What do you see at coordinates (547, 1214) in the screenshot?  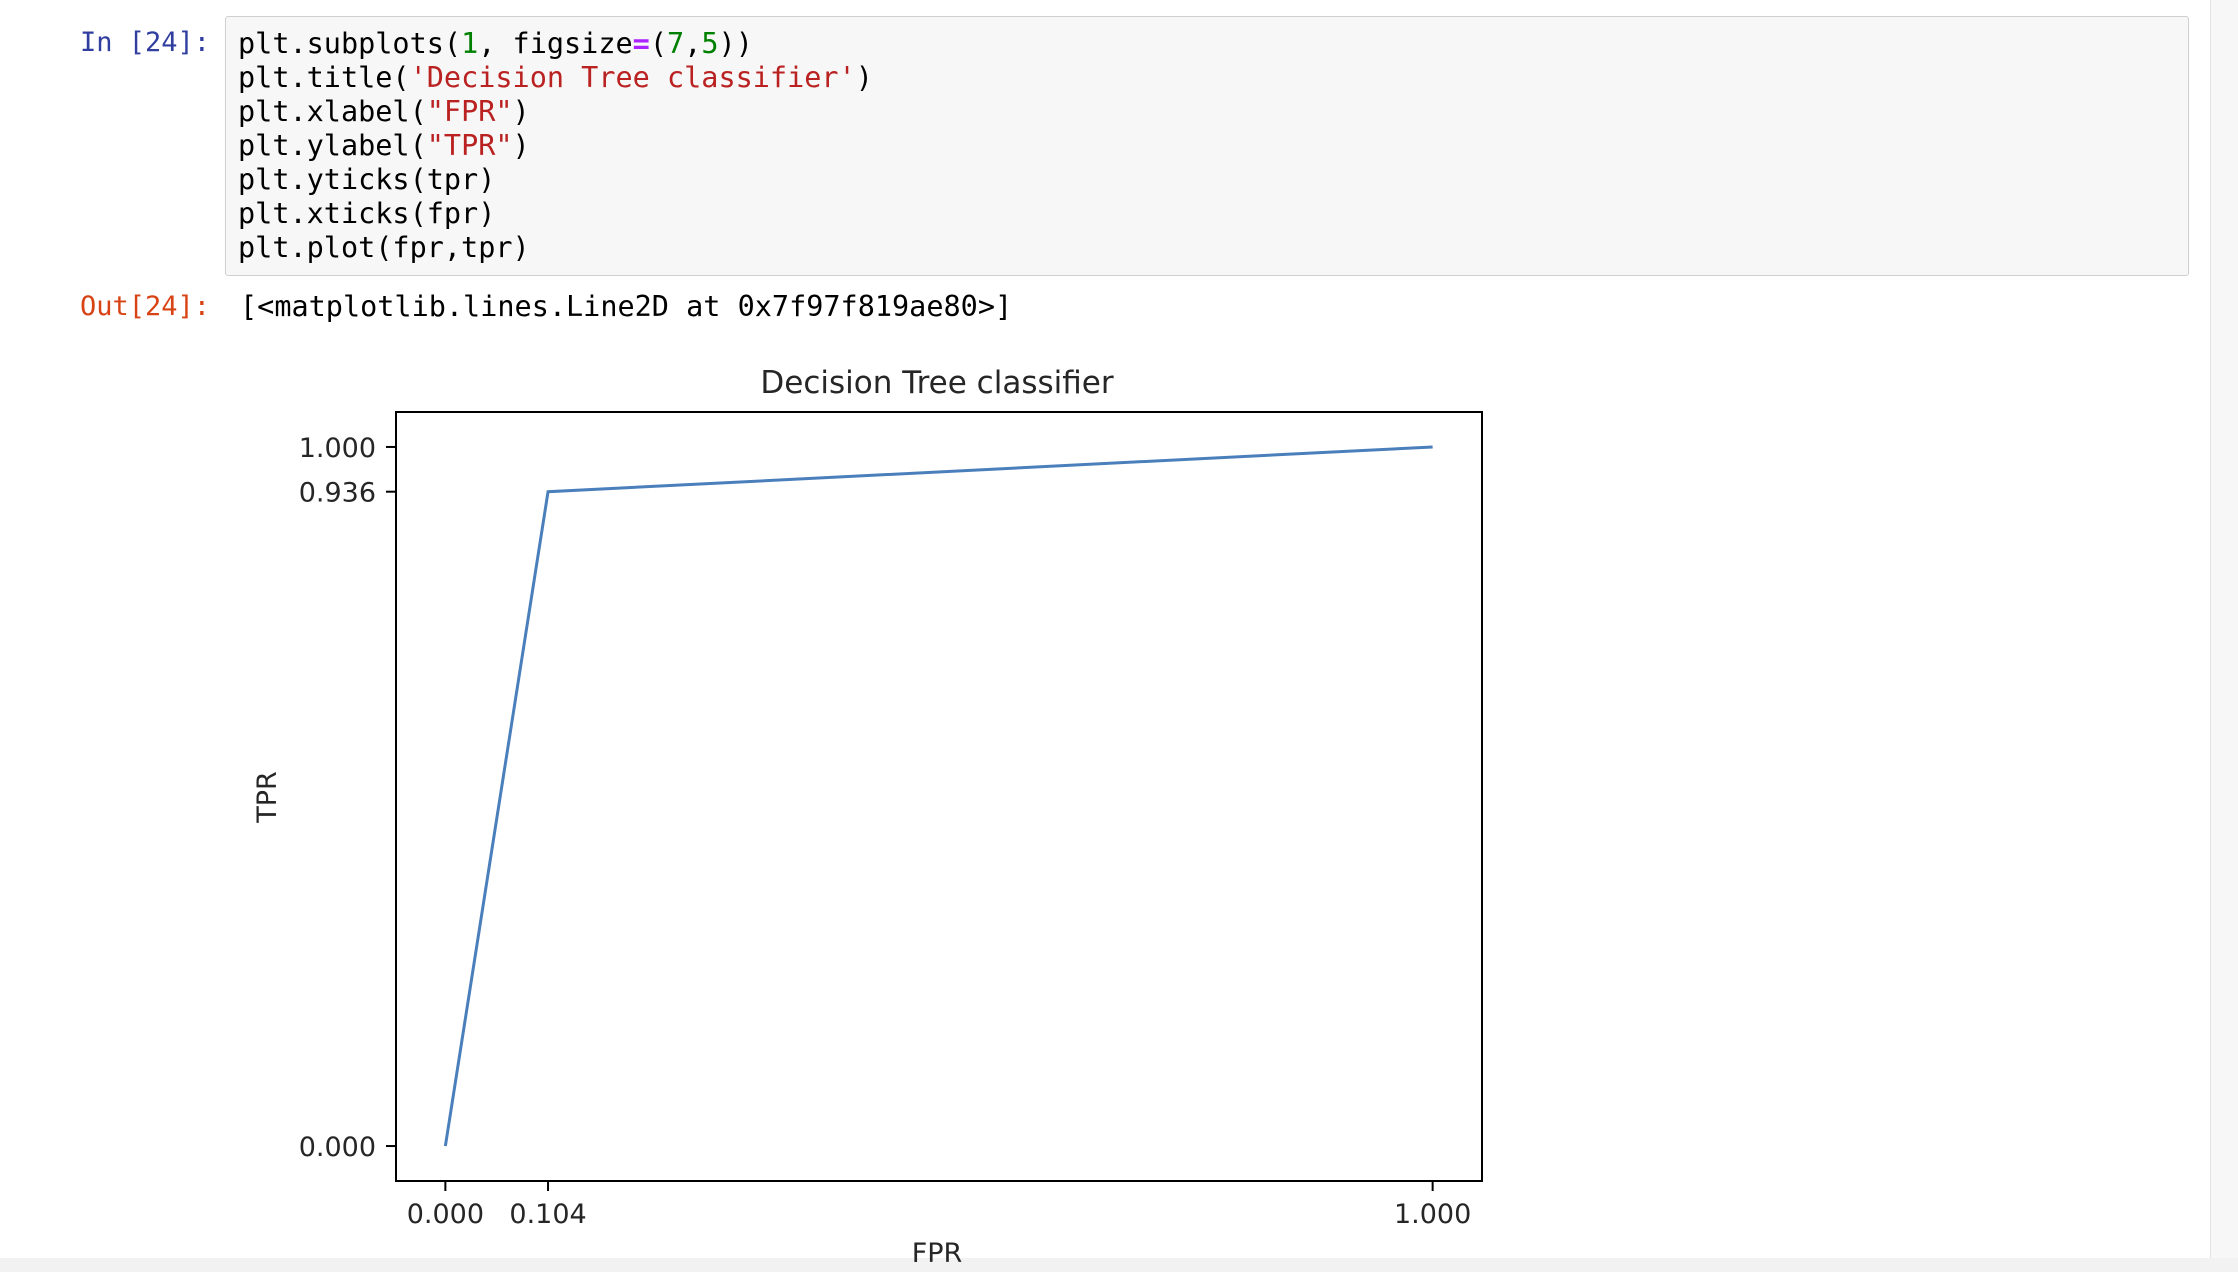 I see `x-tick-label: 0.104` at bounding box center [547, 1214].